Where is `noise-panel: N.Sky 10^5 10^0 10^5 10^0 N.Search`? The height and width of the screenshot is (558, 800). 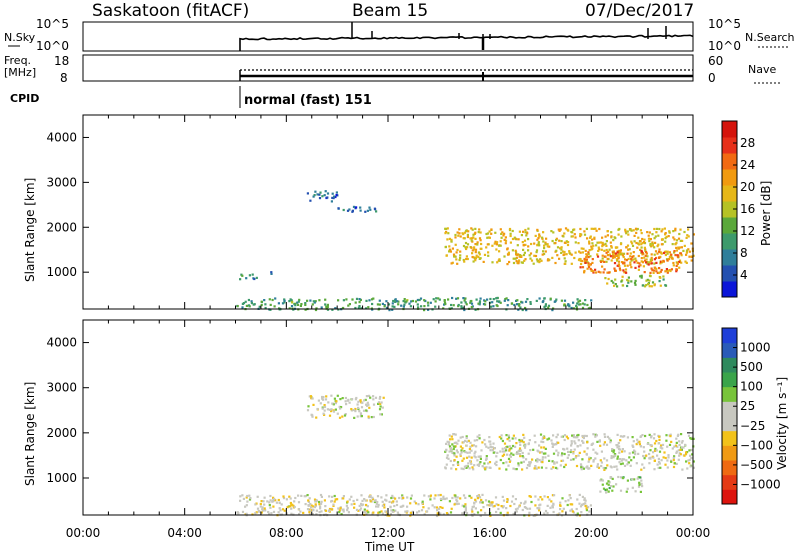
noise-panel: N.Sky 10^5 10^0 10^5 10^0 N.Search is located at coordinates (399, 35).